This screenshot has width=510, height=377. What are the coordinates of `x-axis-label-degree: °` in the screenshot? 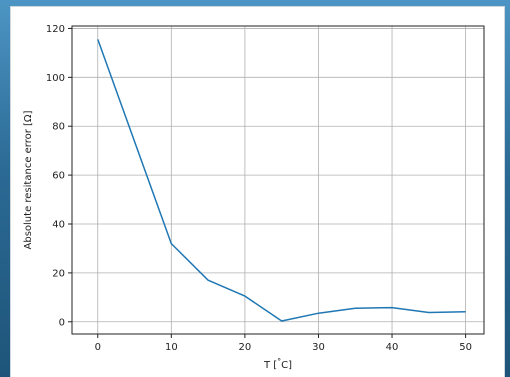 It's located at (279, 361).